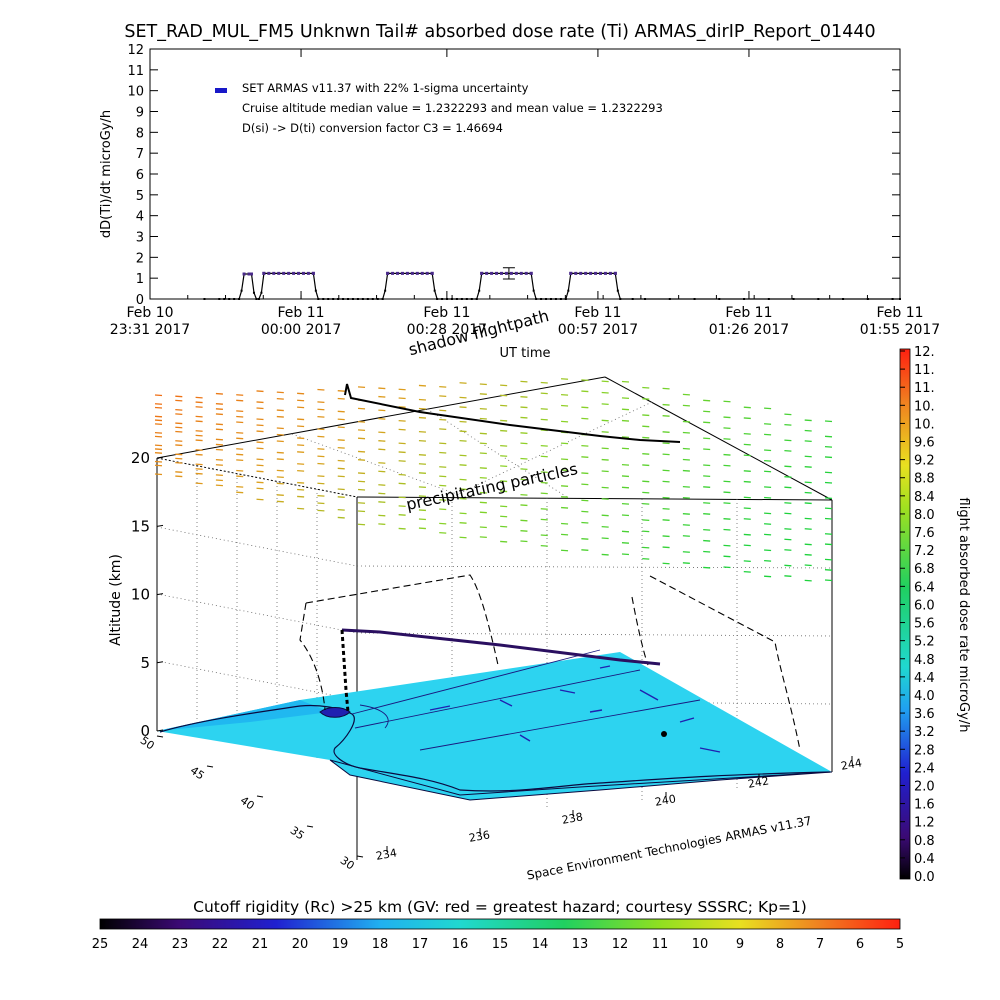 The image size is (1000, 1000). Describe the element at coordinates (598, 330) in the screenshot. I see `x-tick-time: 00:57 2017` at that location.